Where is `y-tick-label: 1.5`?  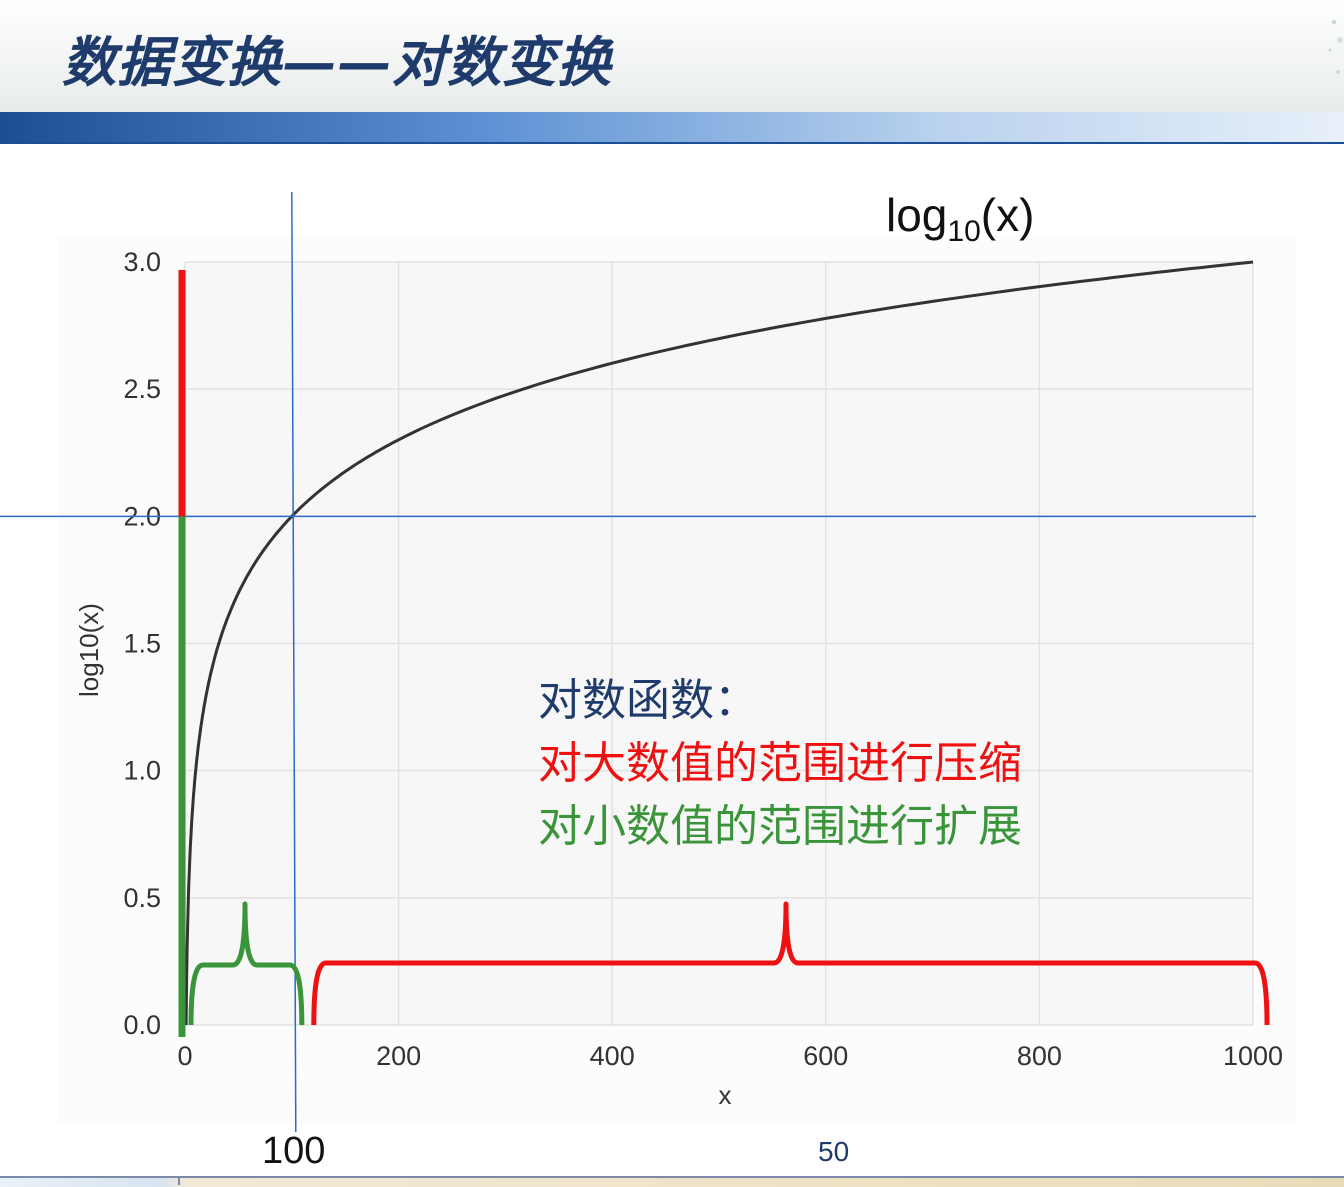
y-tick-label: 1.5 is located at coordinates (142, 644).